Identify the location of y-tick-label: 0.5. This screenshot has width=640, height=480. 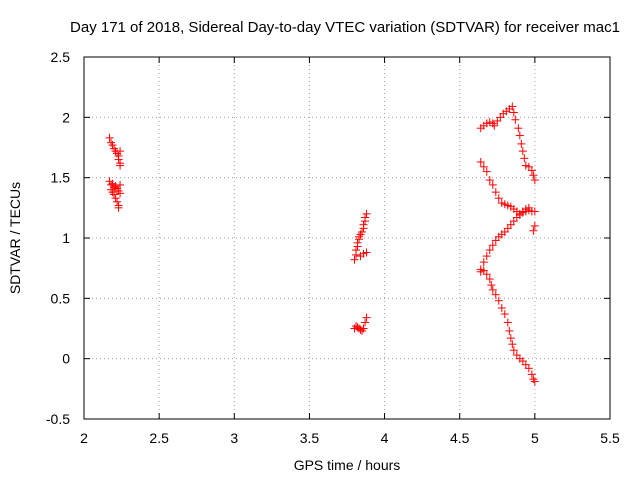
(61, 298).